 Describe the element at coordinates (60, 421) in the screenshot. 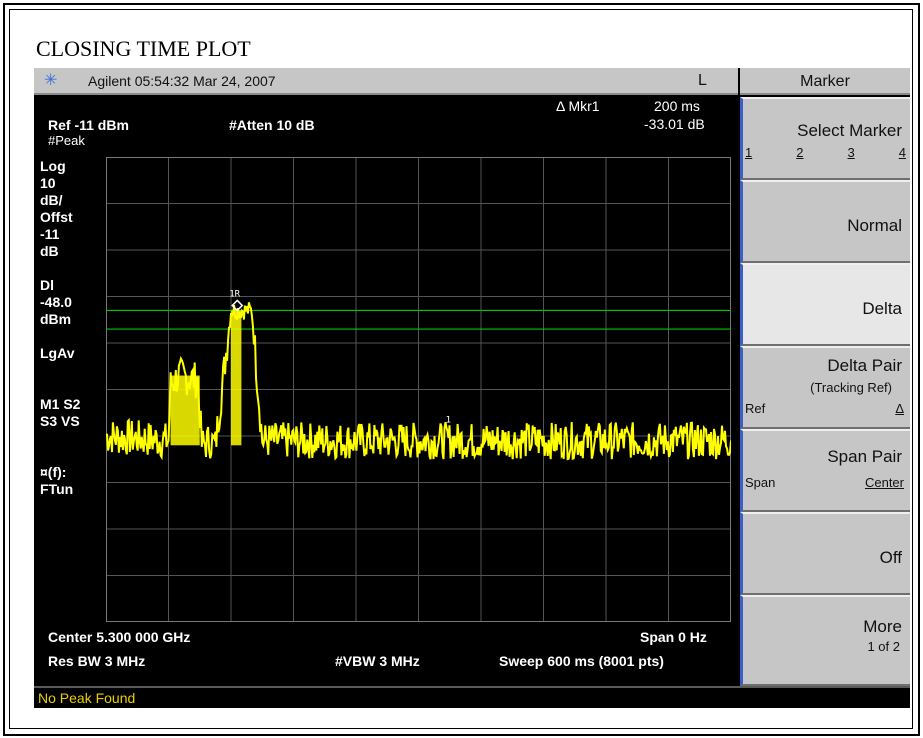

I see `left-annotation-line: S3 VS` at that location.